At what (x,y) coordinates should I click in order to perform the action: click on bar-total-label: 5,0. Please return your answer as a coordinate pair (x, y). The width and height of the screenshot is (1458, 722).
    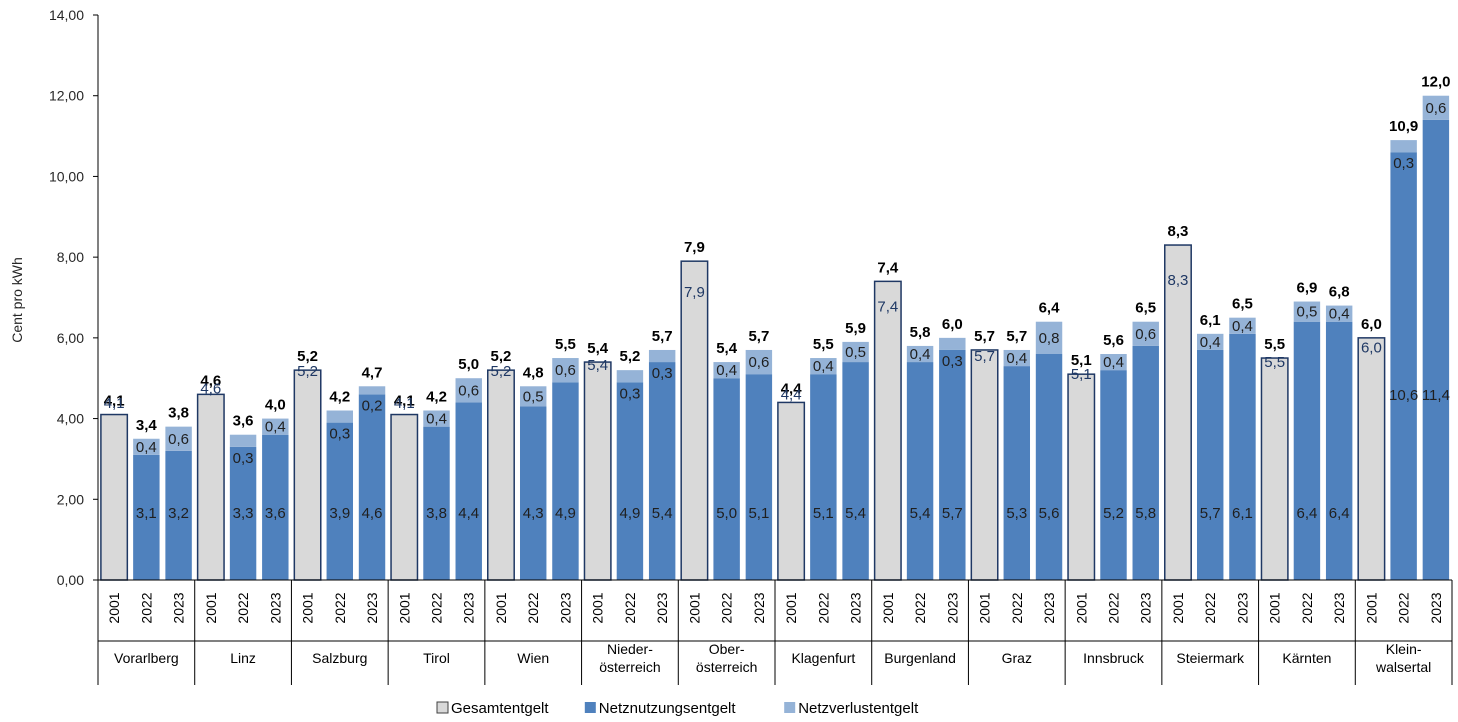
    Looking at the image, I should click on (468, 364).